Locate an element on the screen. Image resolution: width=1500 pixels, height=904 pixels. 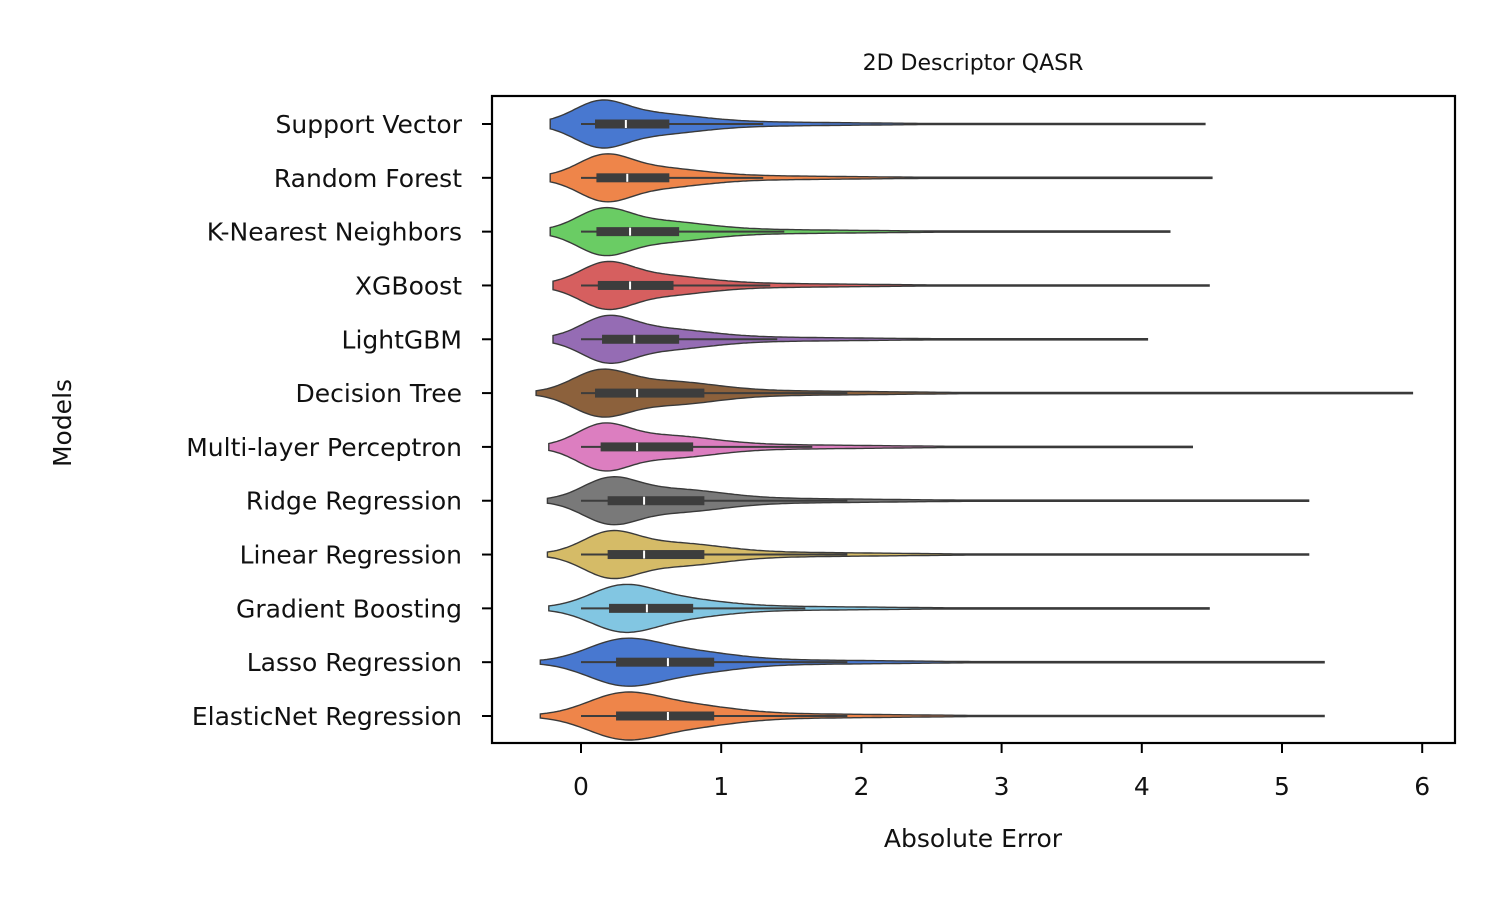
violin-elasticnet-regression is located at coordinates (932, 716).